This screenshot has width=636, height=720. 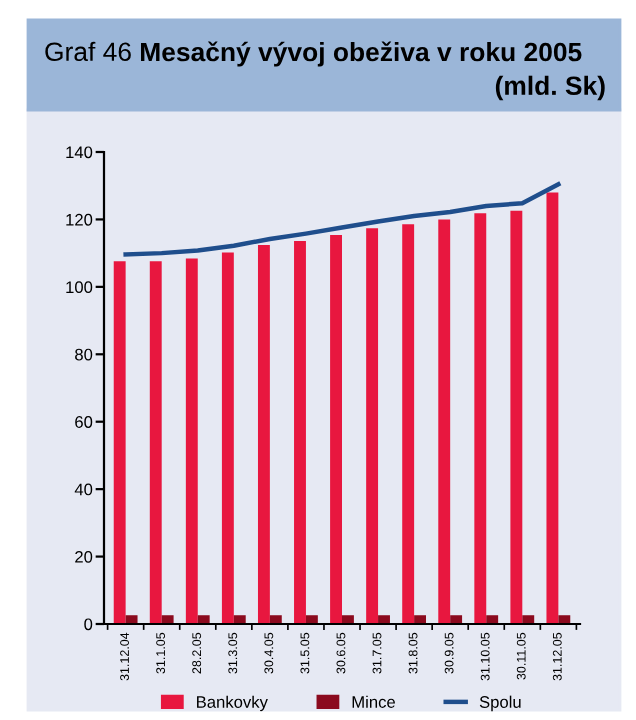 What do you see at coordinates (88, 624) in the screenshot?
I see `y-tick-label: 0` at bounding box center [88, 624].